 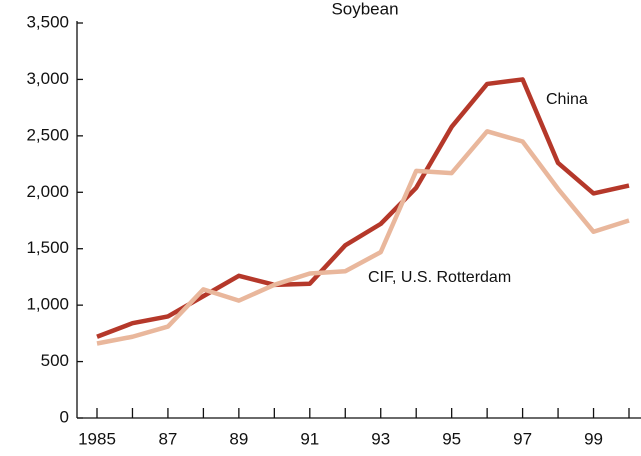 What do you see at coordinates (380, 438) in the screenshot?
I see `x-tick-label: 93` at bounding box center [380, 438].